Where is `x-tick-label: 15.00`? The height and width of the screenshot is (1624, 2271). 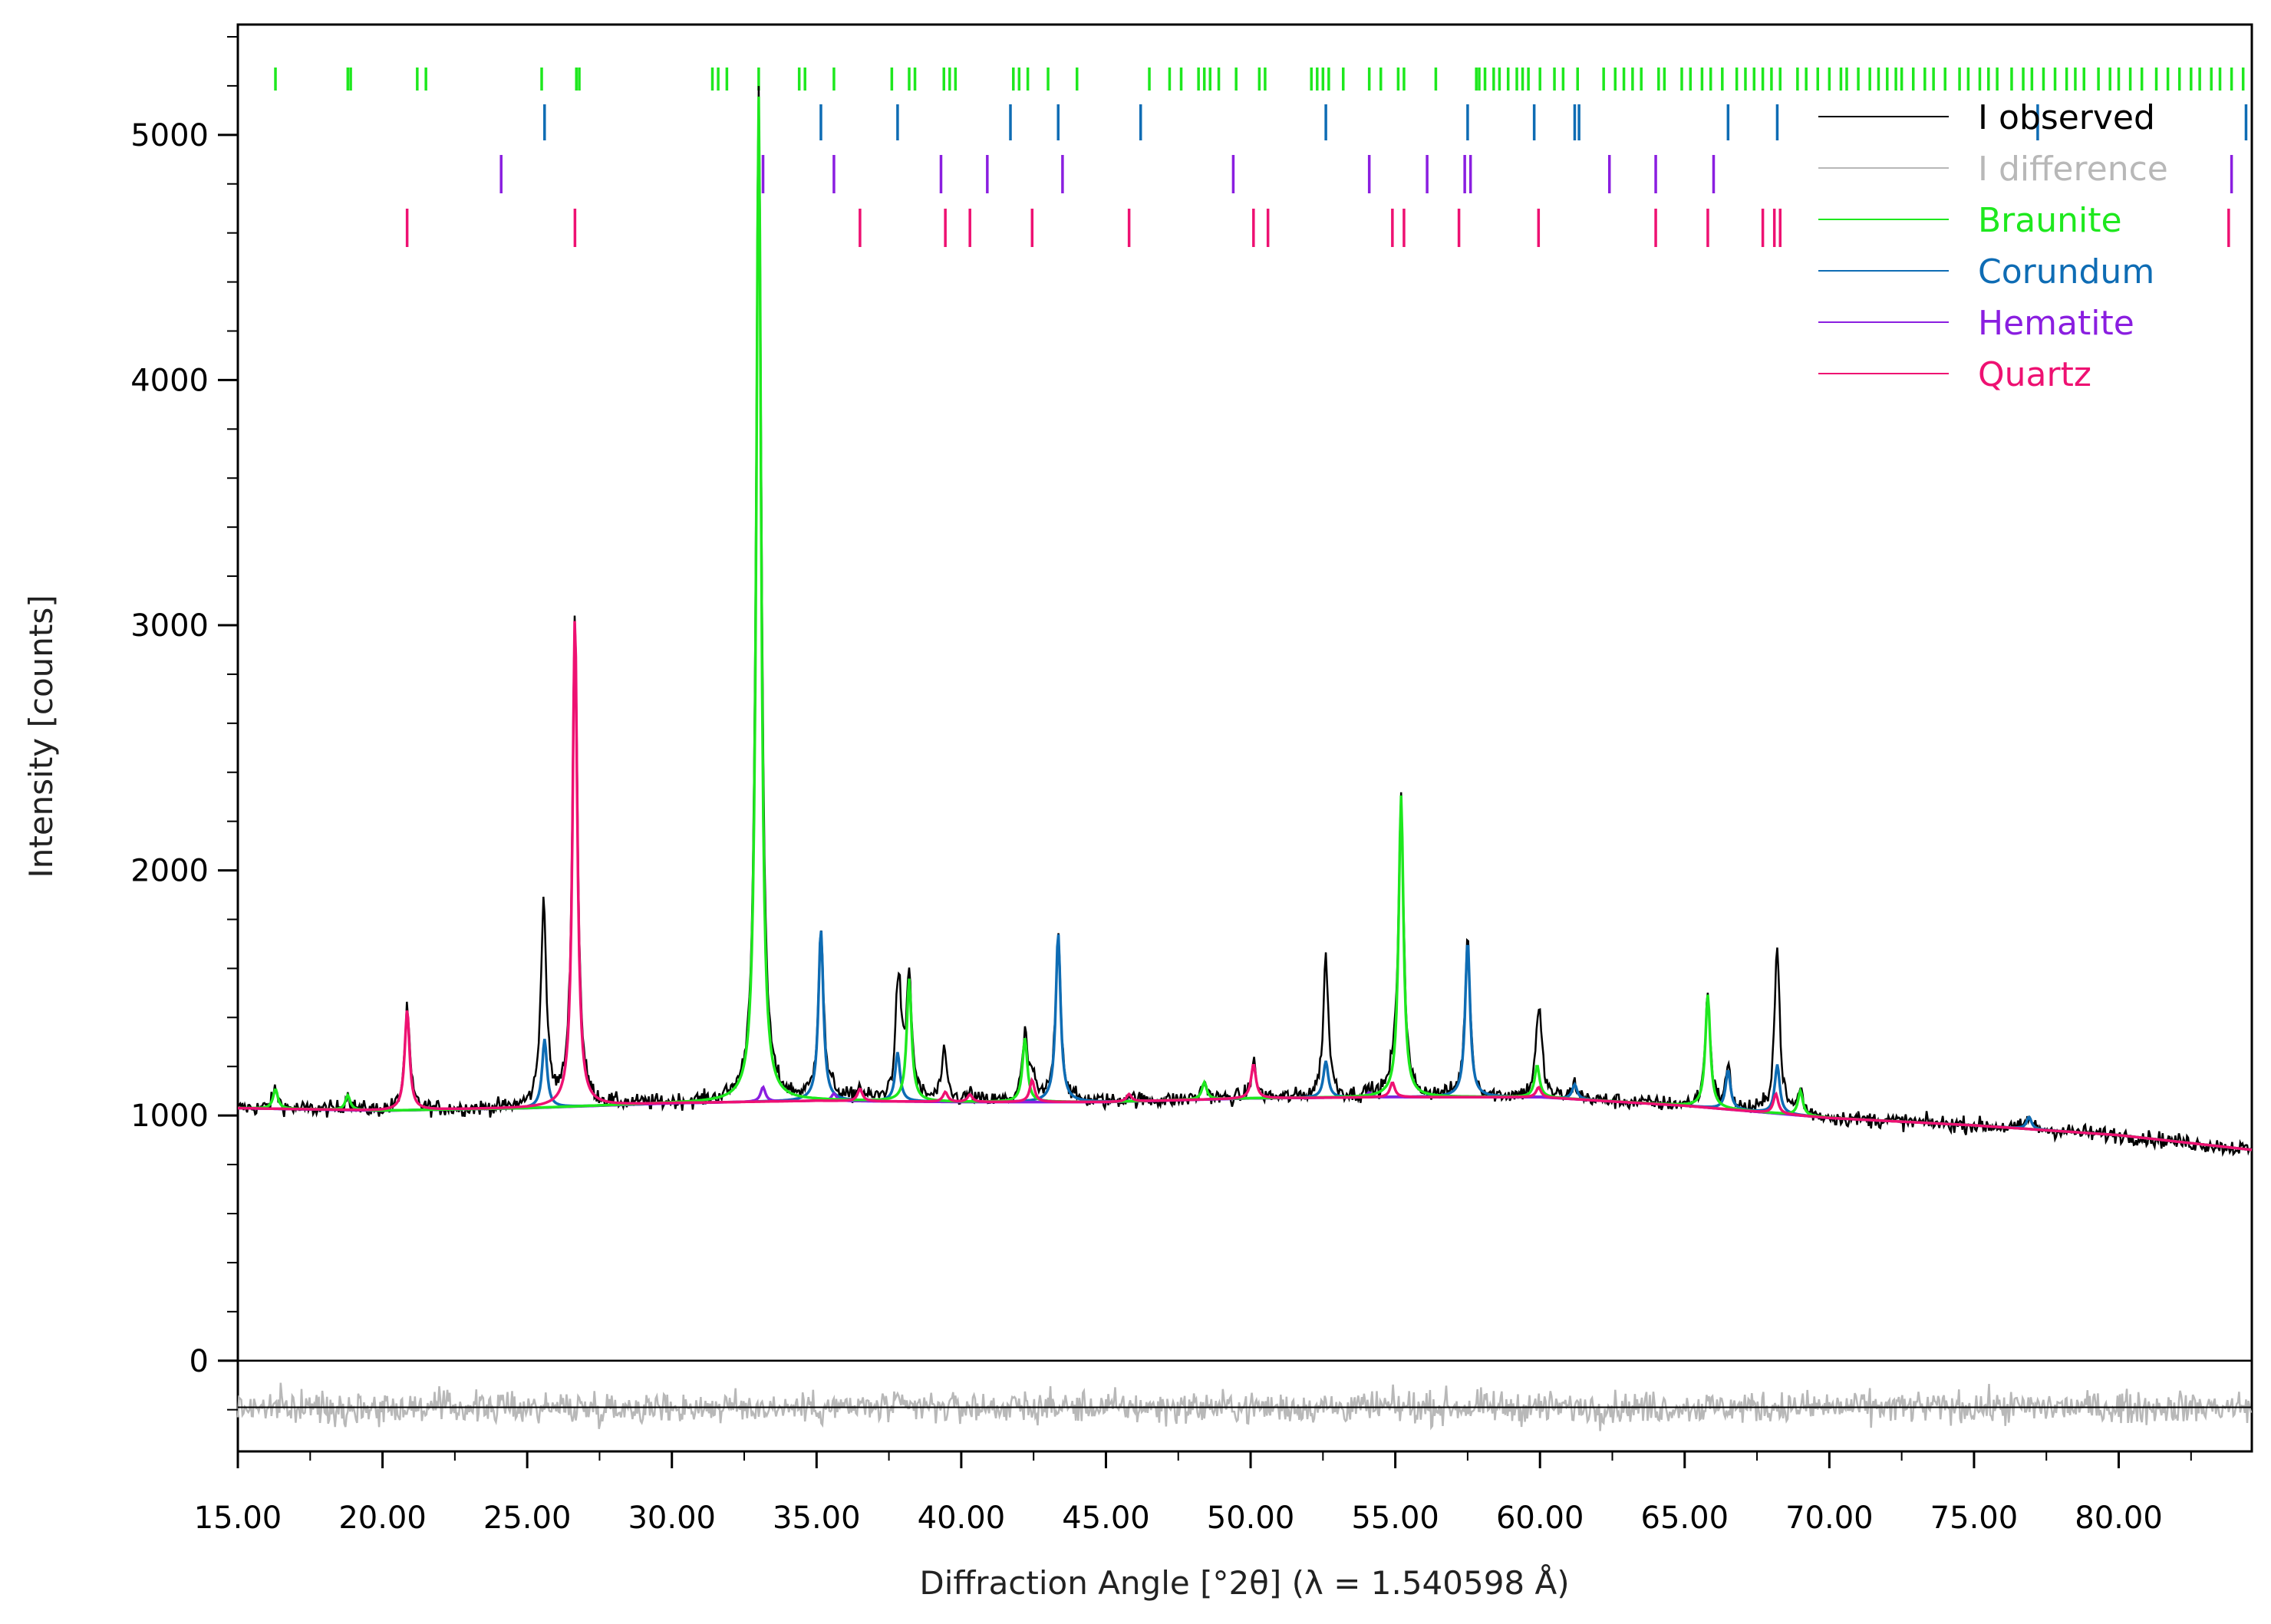
x-tick-label: 15.00 is located at coordinates (238, 1518).